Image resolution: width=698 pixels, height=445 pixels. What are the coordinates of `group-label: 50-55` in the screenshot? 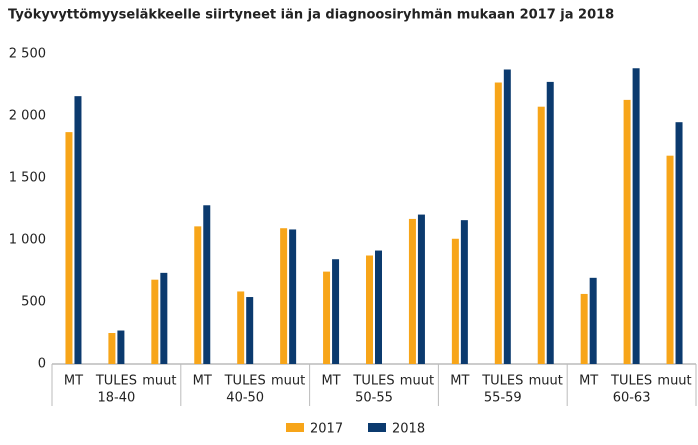 It's located at (374, 398).